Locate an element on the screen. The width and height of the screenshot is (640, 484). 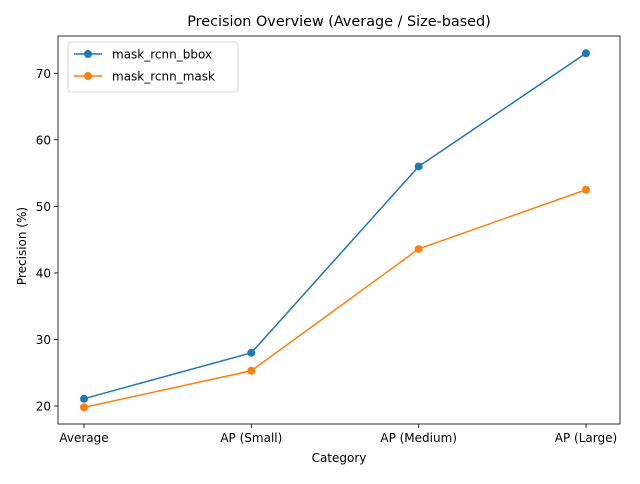
y-tick-label: 60 is located at coordinates (43, 140).